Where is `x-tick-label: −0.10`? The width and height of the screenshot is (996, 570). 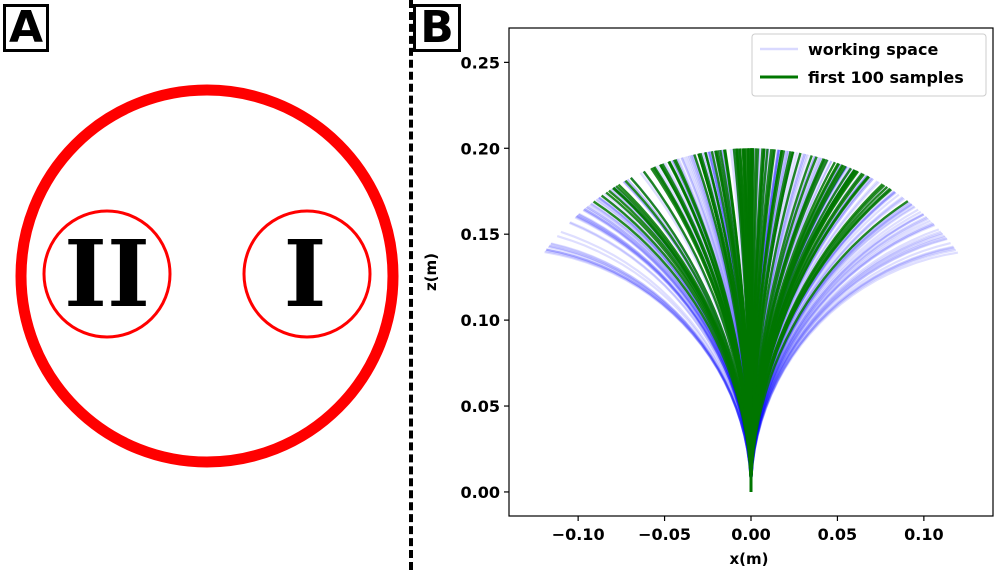 x-tick-label: −0.10 is located at coordinates (578, 534).